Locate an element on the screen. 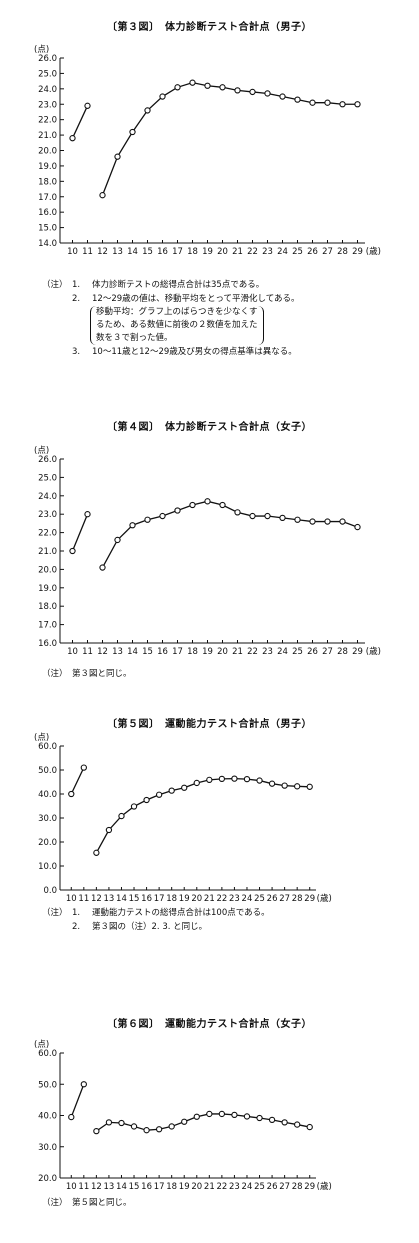 This screenshot has height=1243, width=419. chart-0-x-tick-label: 19 is located at coordinates (207, 252).